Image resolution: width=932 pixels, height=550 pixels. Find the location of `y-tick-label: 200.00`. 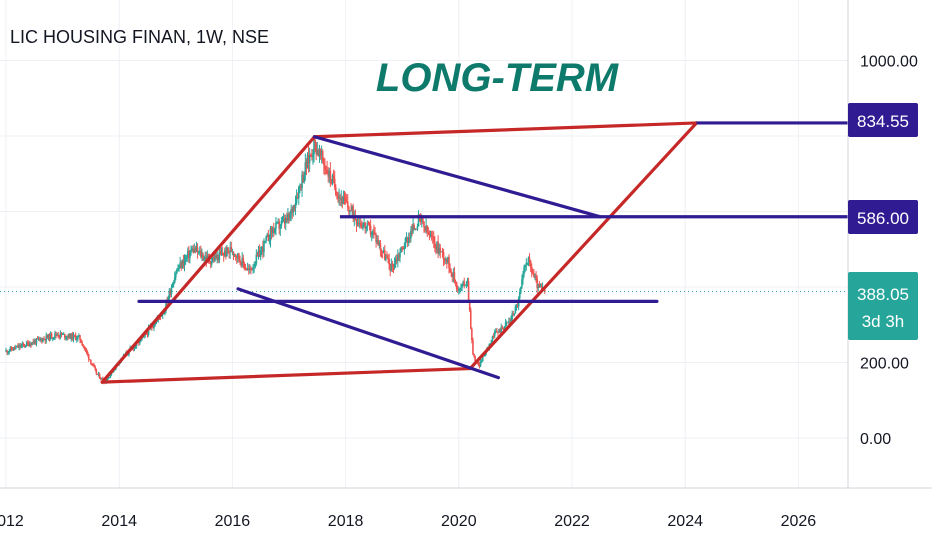

y-tick-label: 200.00 is located at coordinates (884, 364).